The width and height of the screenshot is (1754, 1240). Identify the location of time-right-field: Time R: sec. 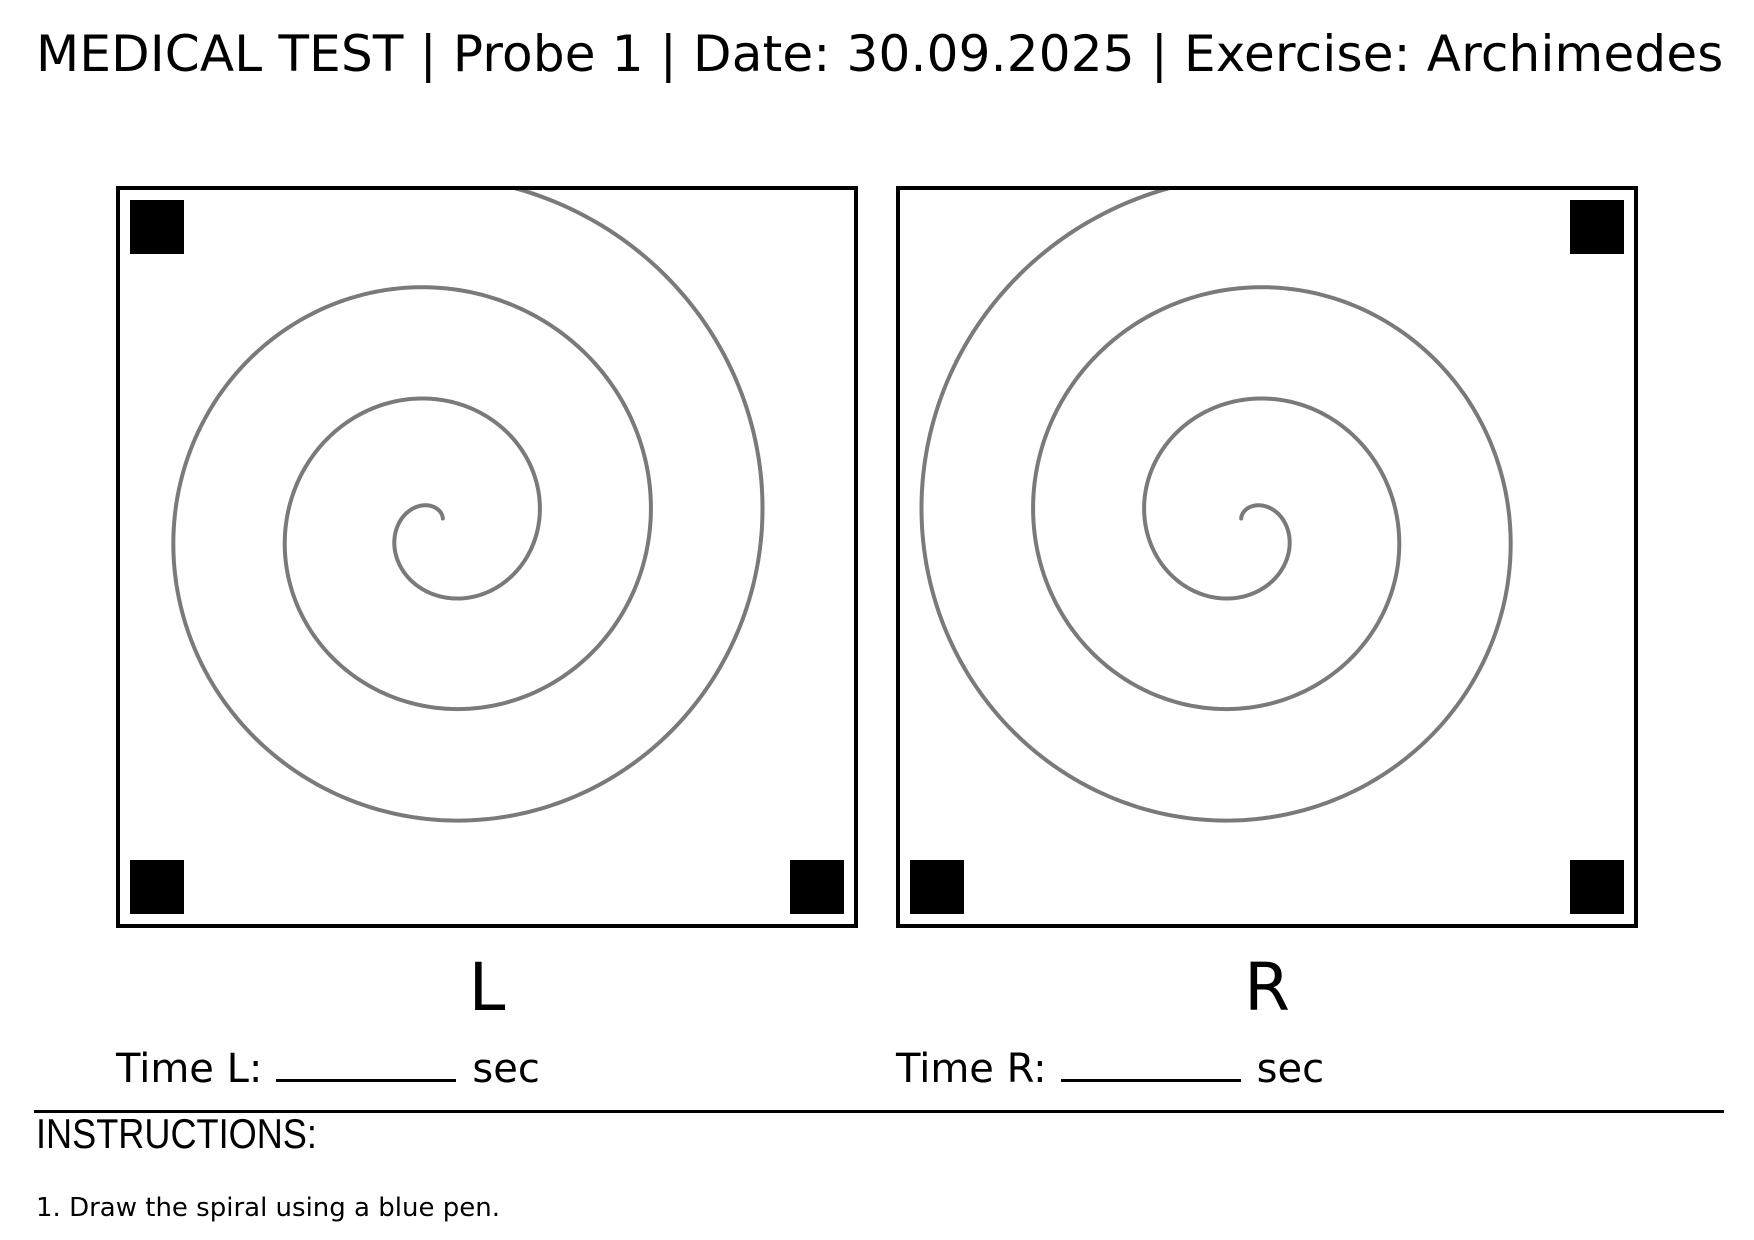
(1110, 1069).